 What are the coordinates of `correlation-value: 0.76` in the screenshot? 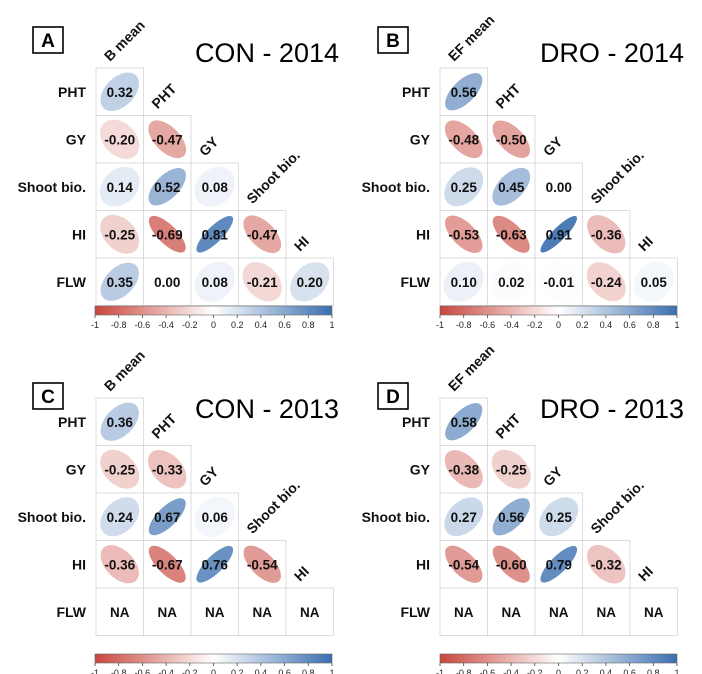 It's located at (215, 564).